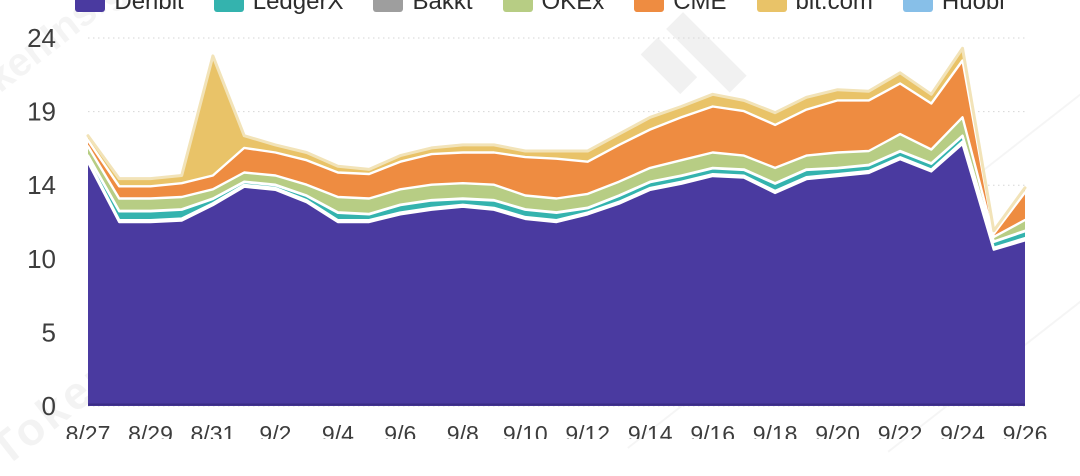  I want to click on legend-item-cme: CME, so click(680, 7).